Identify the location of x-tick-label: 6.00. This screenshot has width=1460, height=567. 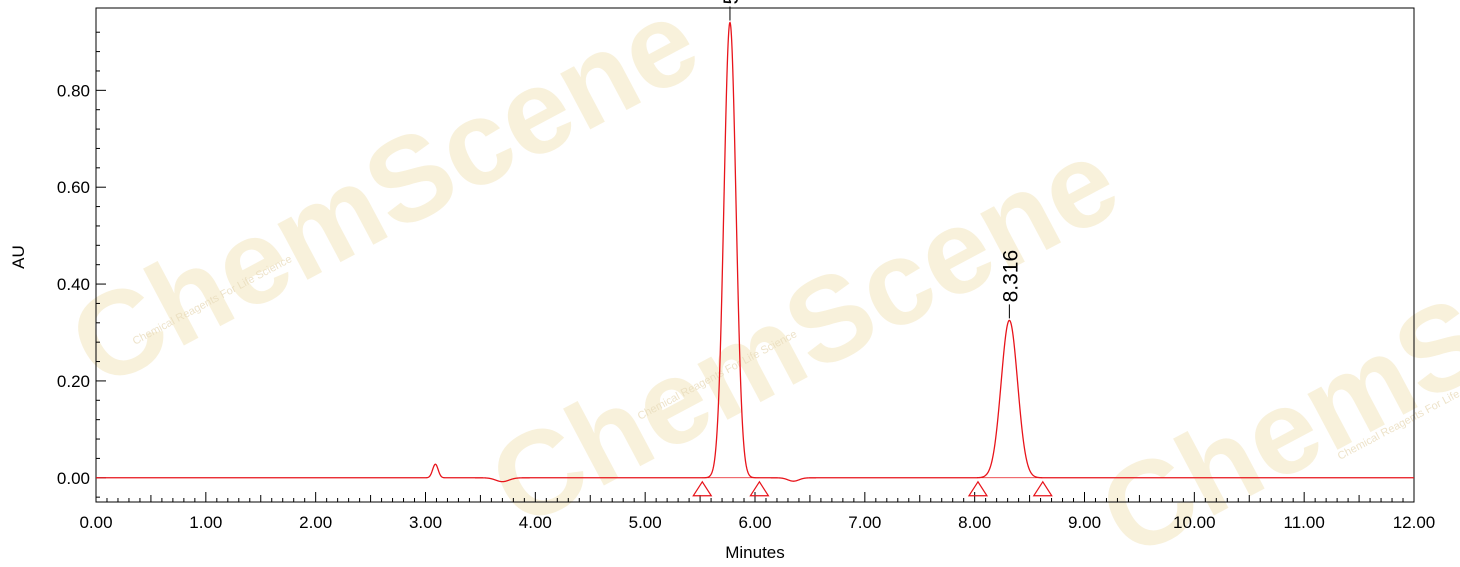
(754, 522).